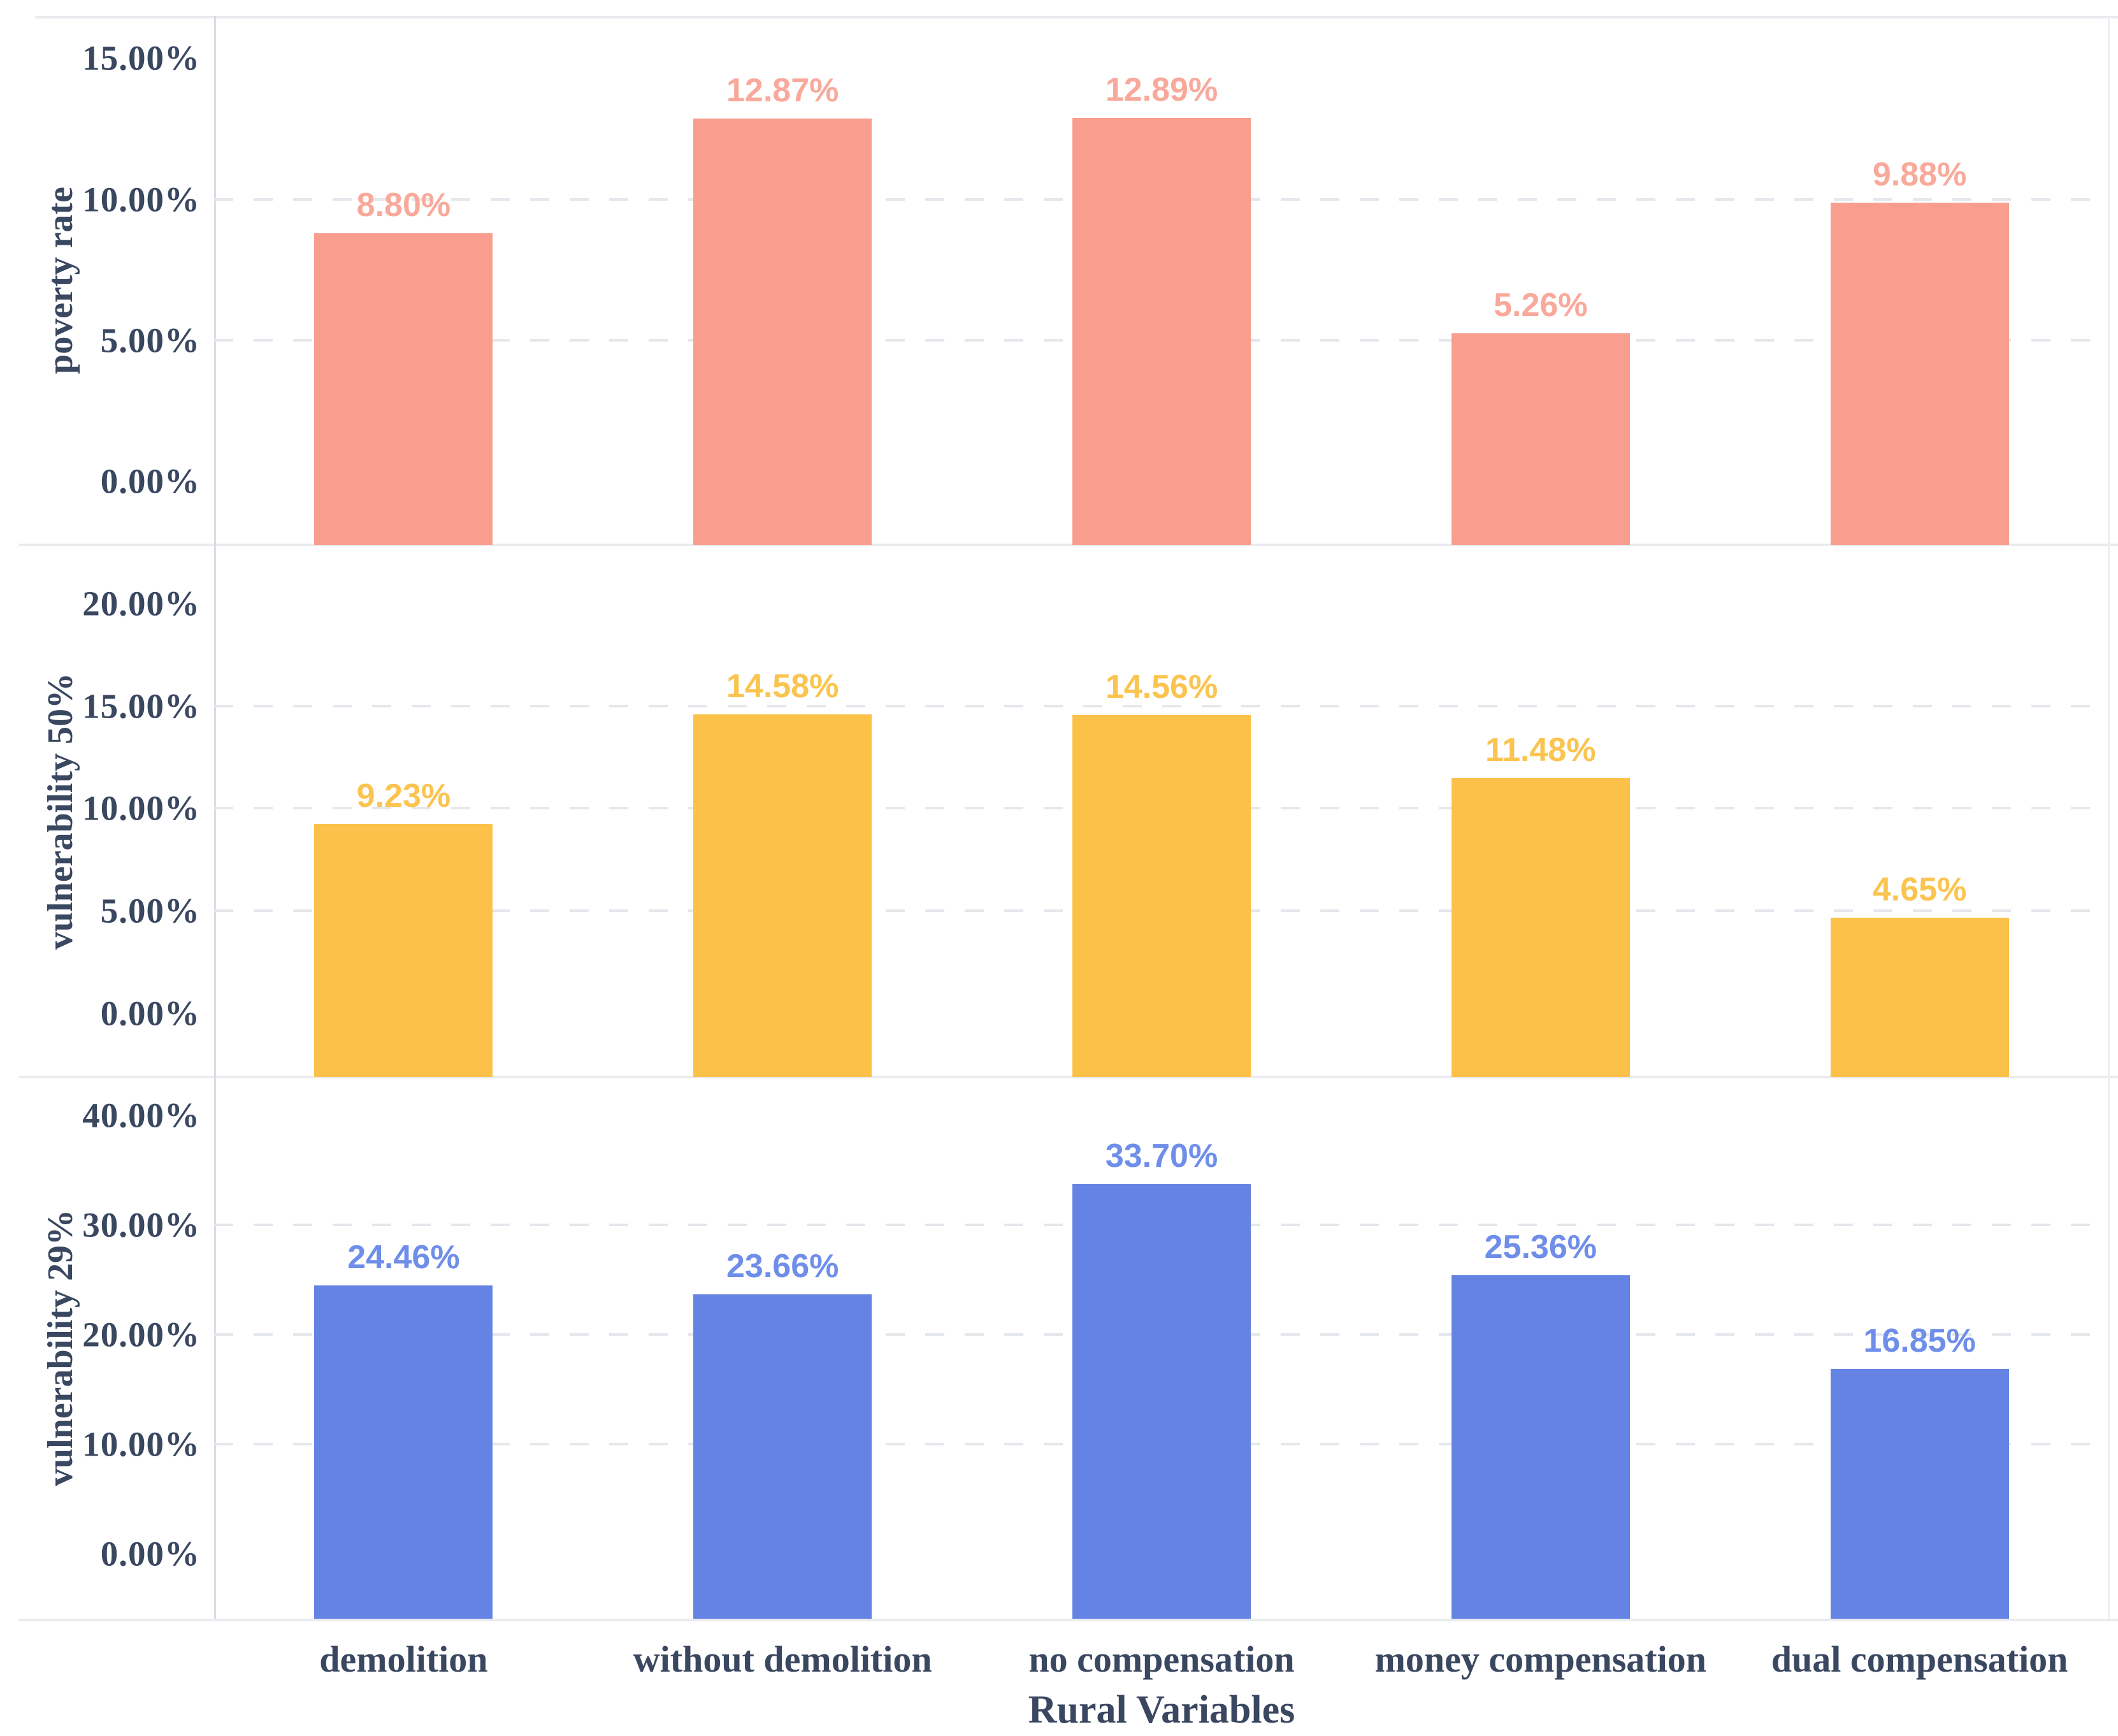 Image resolution: width=2118 pixels, height=1736 pixels. Describe the element at coordinates (2109, 817) in the screenshot. I see `plot-right-border` at that location.